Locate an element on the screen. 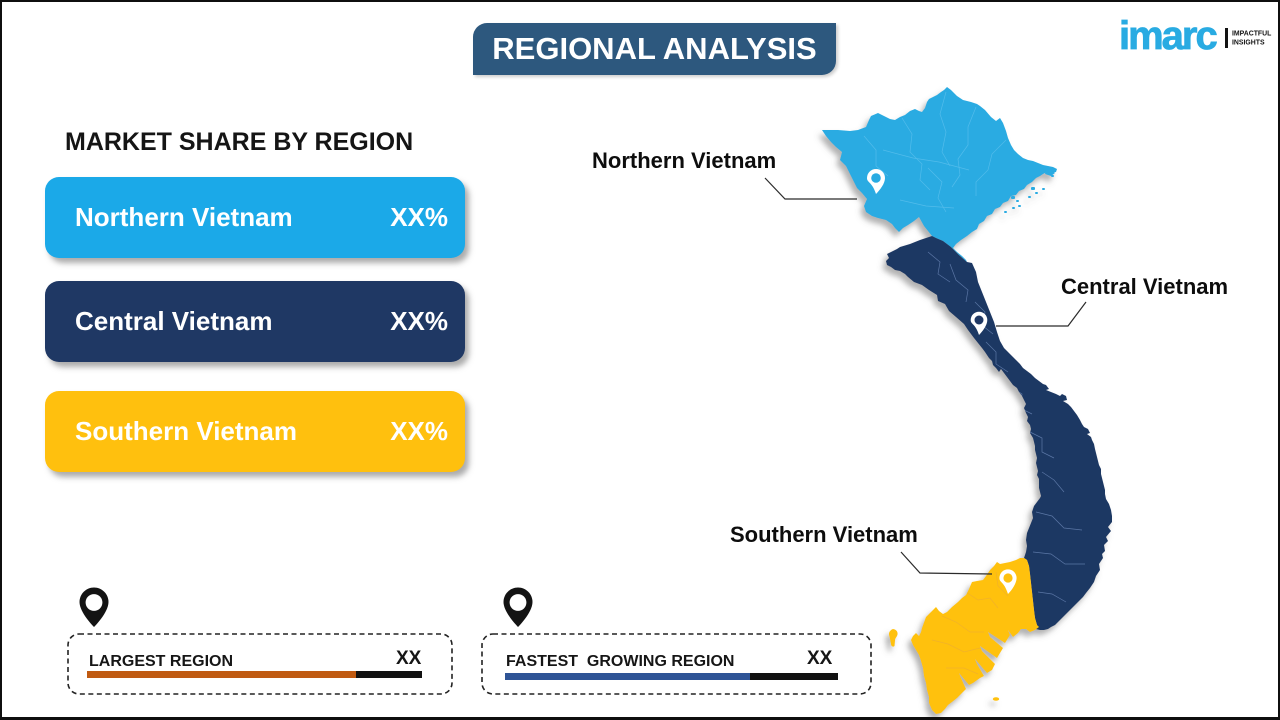 This screenshot has width=1280, height=720. svg-text: IMPACTFUL is located at coordinates (1251, 34).